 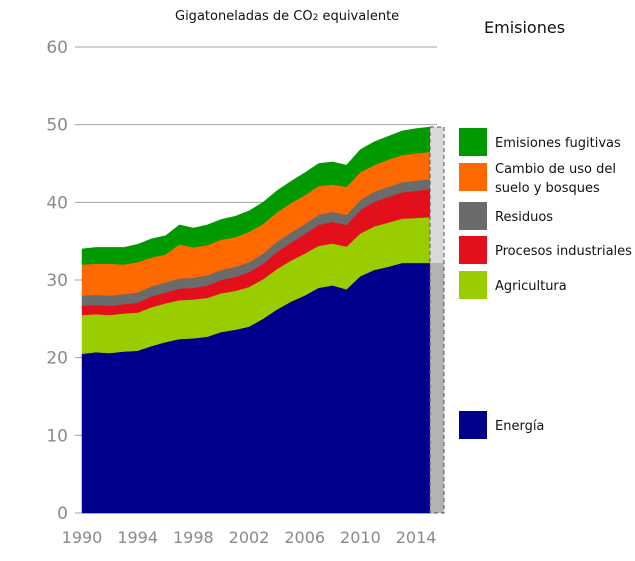 What do you see at coordinates (62, 514) in the screenshot?
I see `y-tick-label: 0` at bounding box center [62, 514].